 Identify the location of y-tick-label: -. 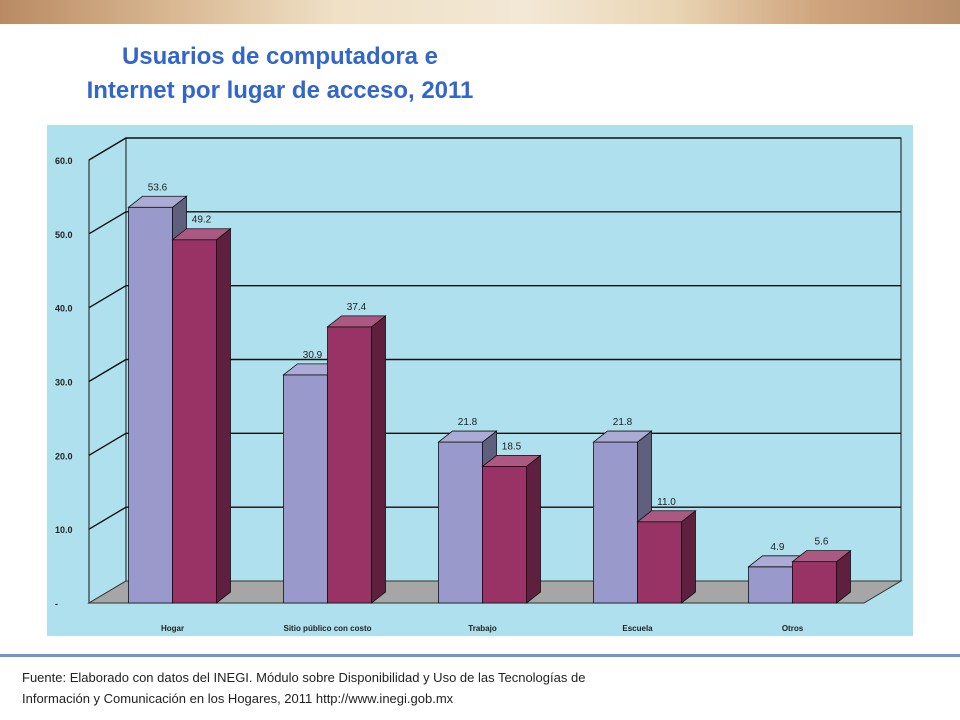
(56, 604).